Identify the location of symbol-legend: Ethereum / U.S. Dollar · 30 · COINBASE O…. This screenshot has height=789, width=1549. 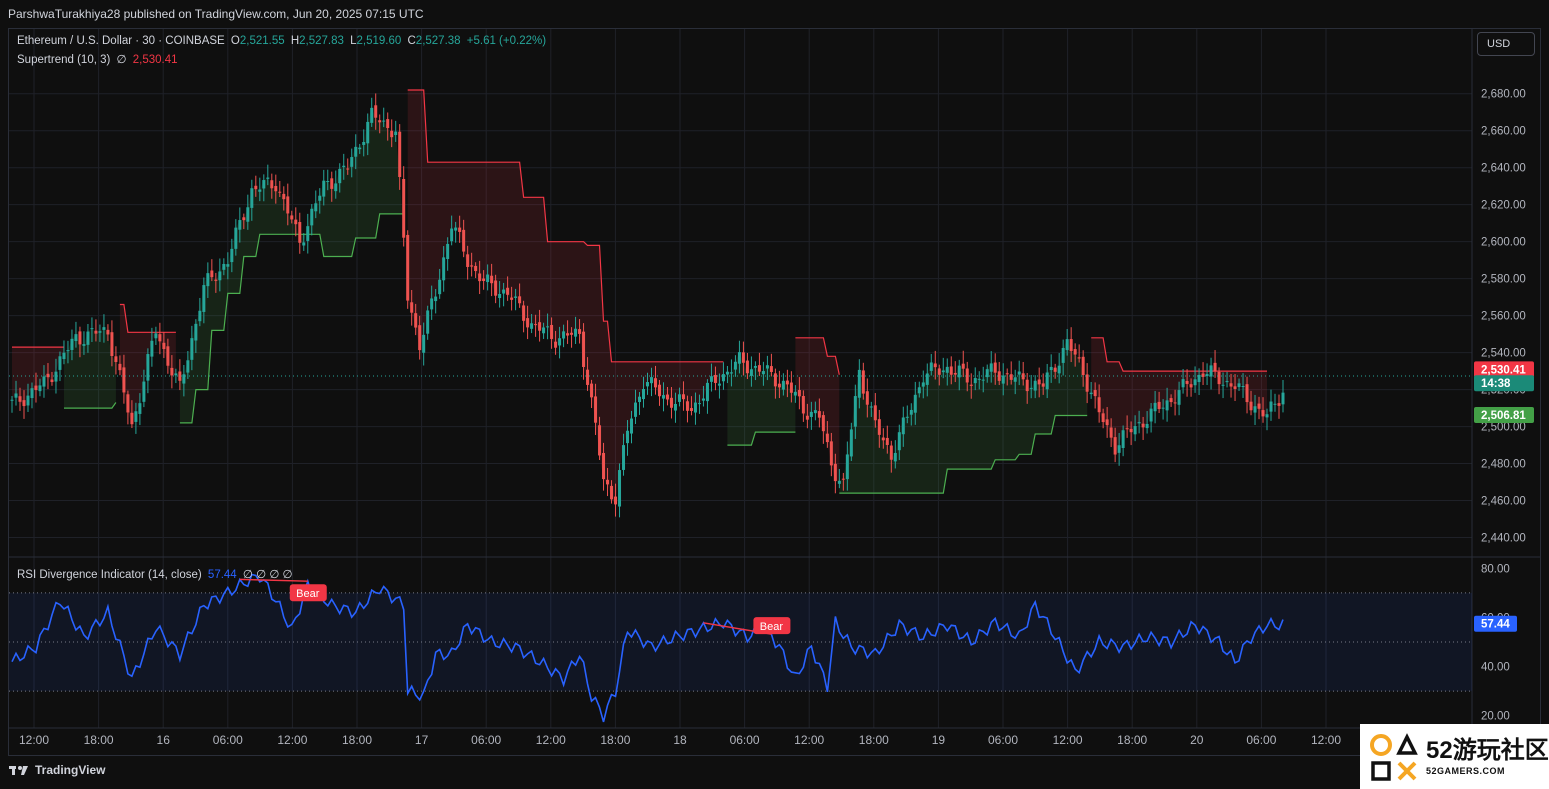
(283, 41).